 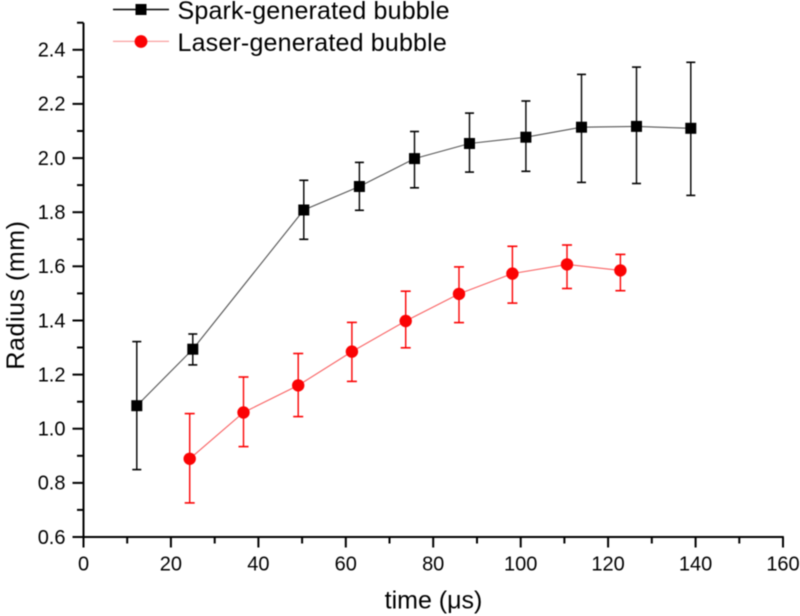 I want to click on svg-text: Laser-generated bubble, so click(x=312, y=43).